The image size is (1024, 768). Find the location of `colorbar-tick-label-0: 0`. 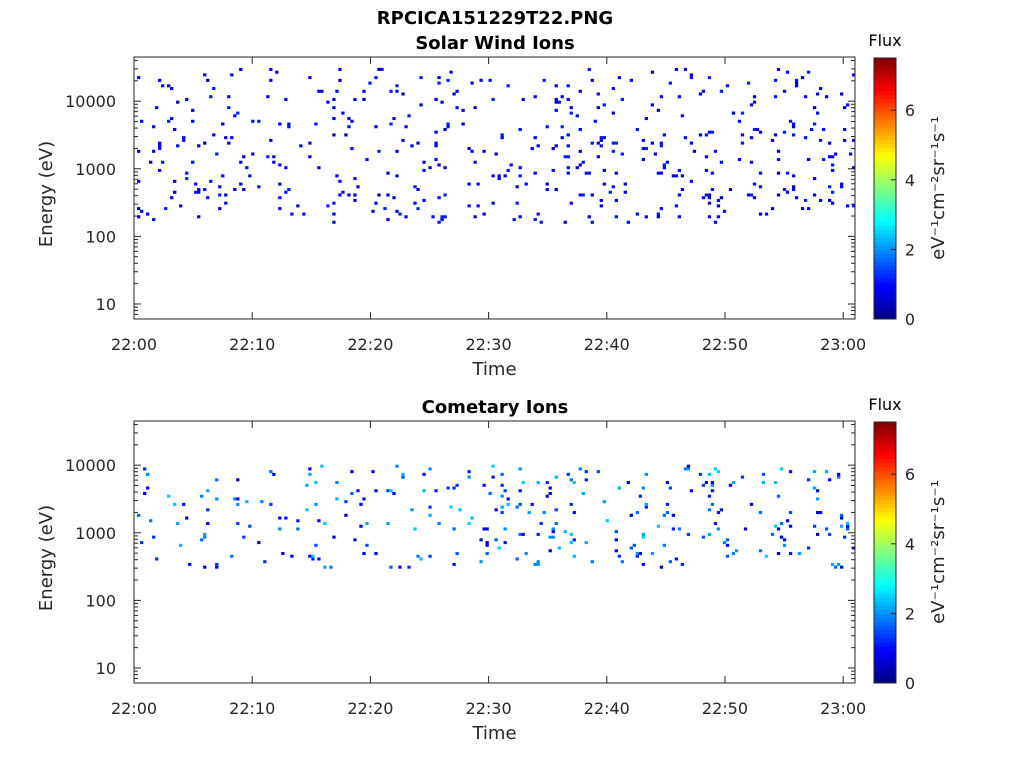

colorbar-tick-label-0: 0 is located at coordinates (910, 683).